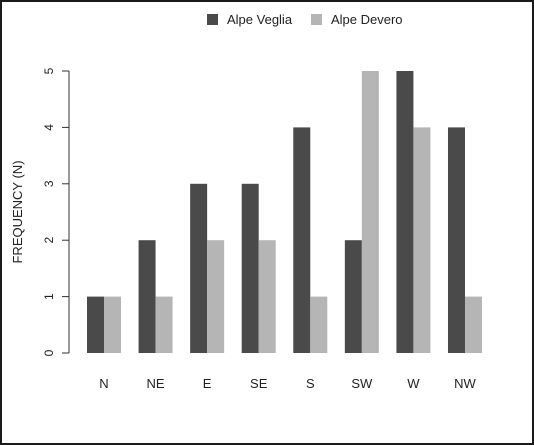 The height and width of the screenshot is (445, 534). I want to click on bar-alpe-veglia-e, so click(199, 268).